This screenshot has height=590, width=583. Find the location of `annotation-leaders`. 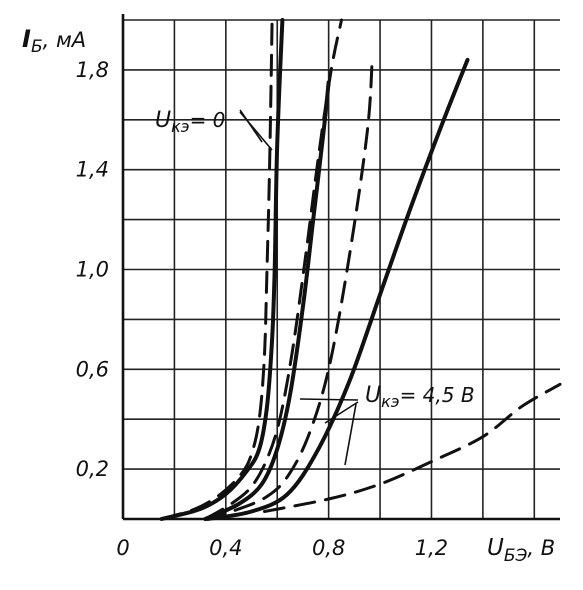

annotation-leaders is located at coordinates (299, 287).